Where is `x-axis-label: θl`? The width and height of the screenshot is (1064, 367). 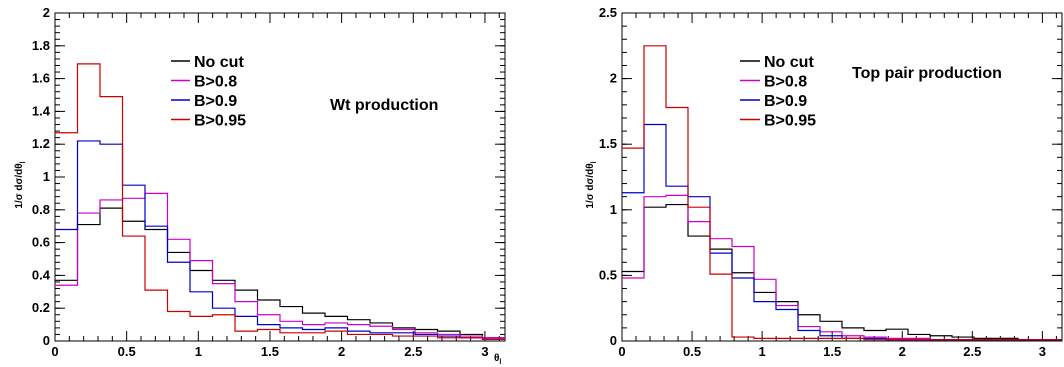 x-axis-label: θl is located at coordinates (497, 359).